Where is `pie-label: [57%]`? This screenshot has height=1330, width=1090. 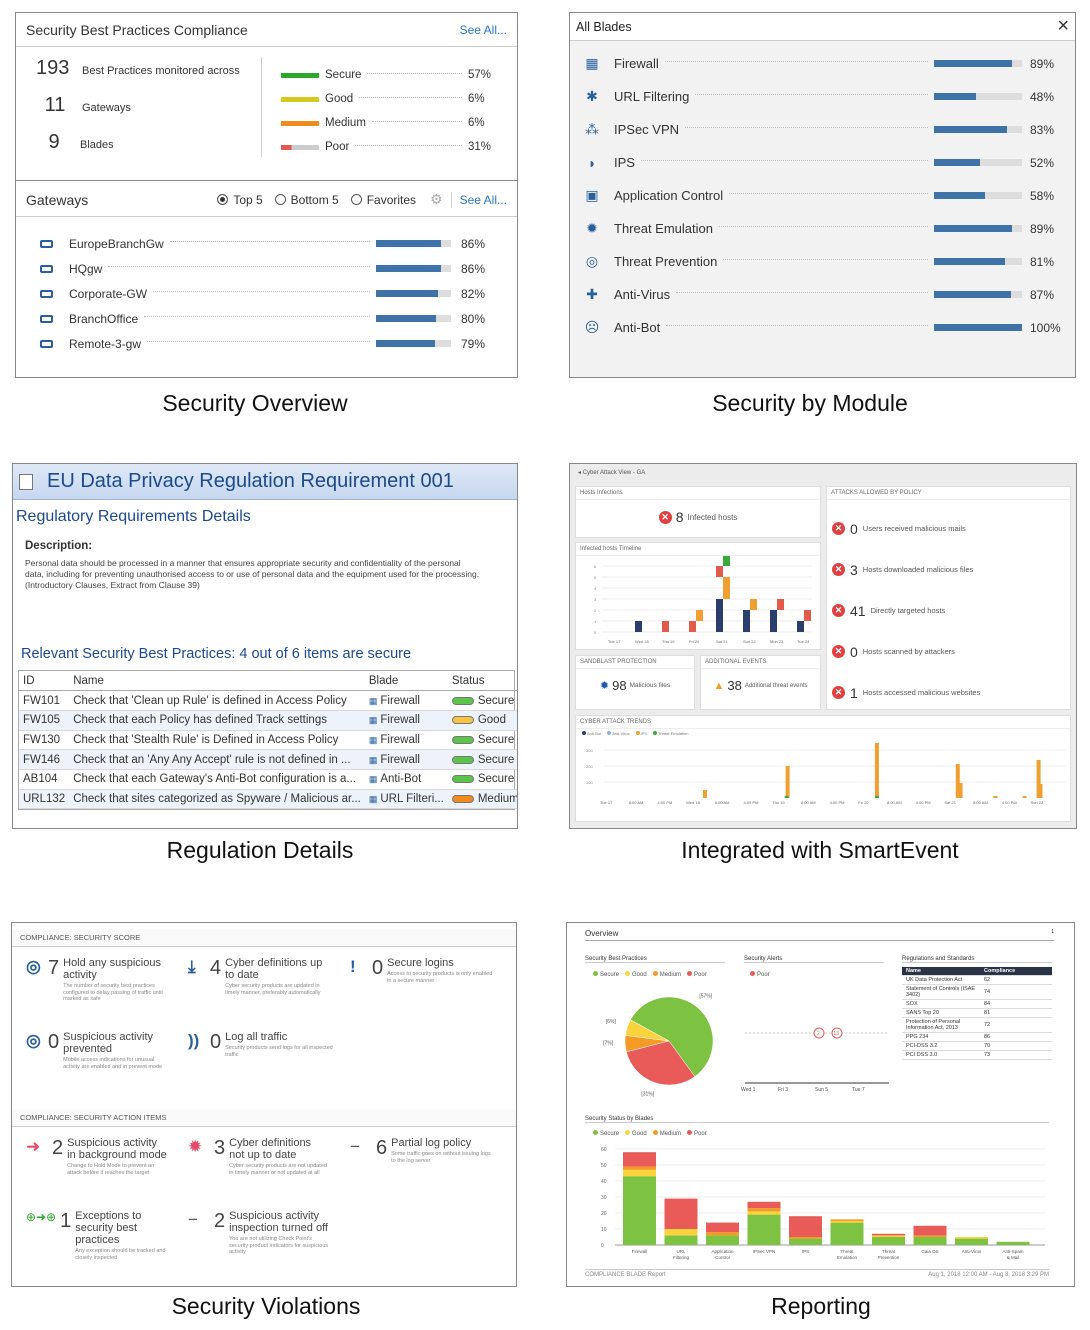
pie-label: [57%] is located at coordinates (705, 996).